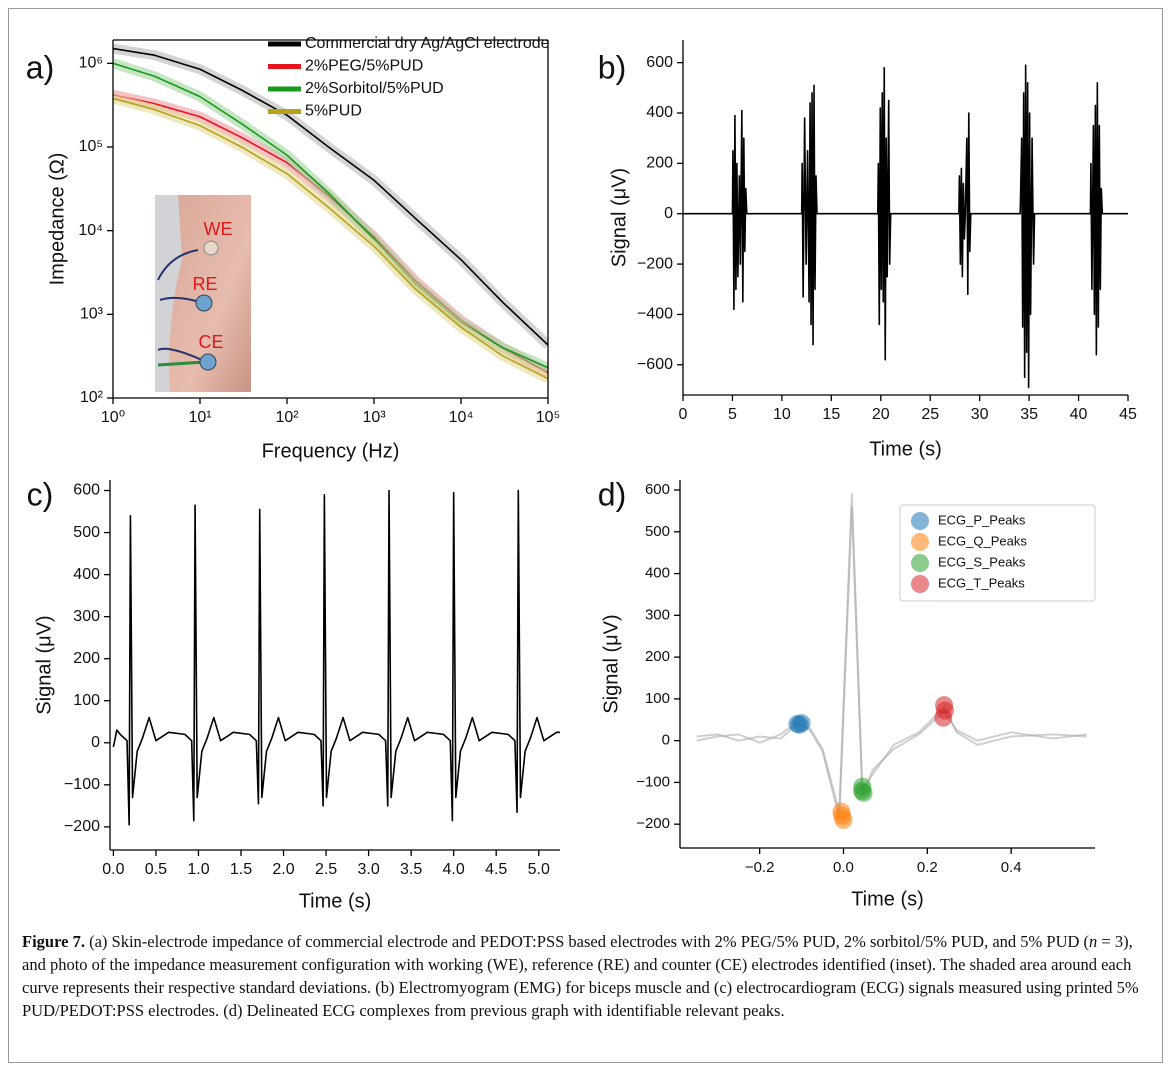 This screenshot has height=1072, width=1171. Describe the element at coordinates (612, 67) in the screenshot. I see `panel-letter: b)` at that location.